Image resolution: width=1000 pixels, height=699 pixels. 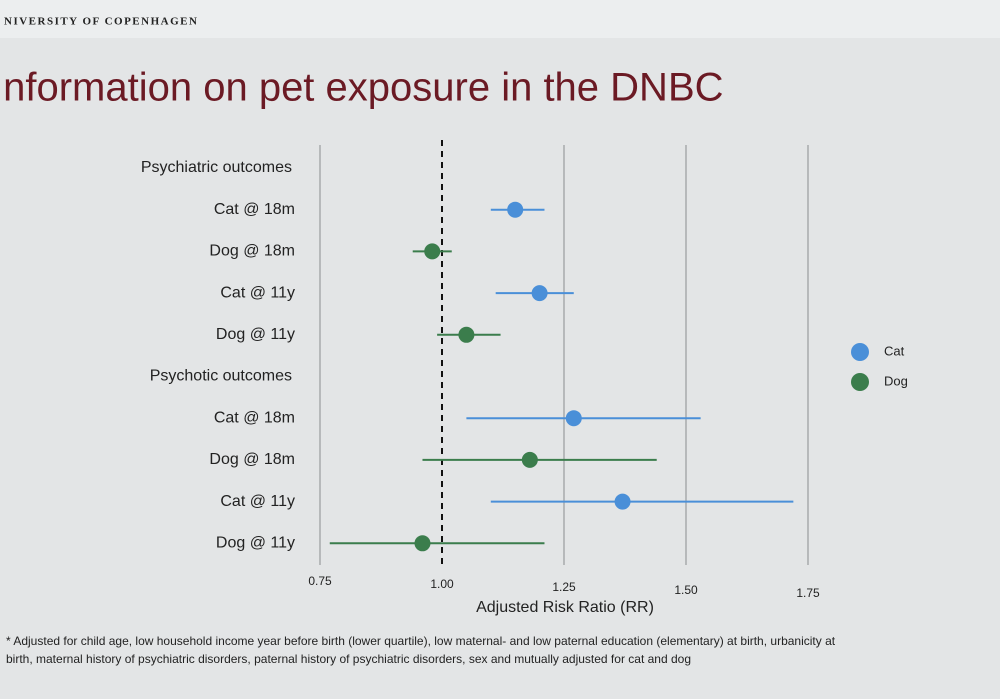 What do you see at coordinates (221, 376) in the screenshot?
I see `group-label: Psychotic outcomes` at bounding box center [221, 376].